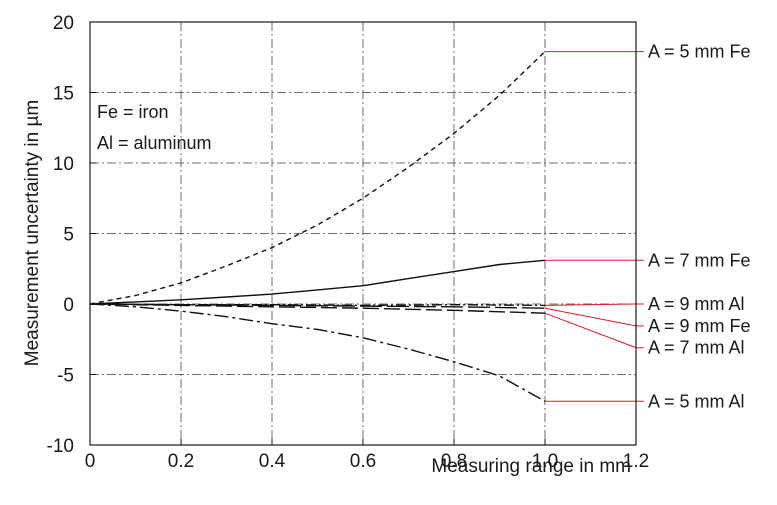  What do you see at coordinates (363, 461) in the screenshot?
I see `x-tick-label: 0.6` at bounding box center [363, 461].